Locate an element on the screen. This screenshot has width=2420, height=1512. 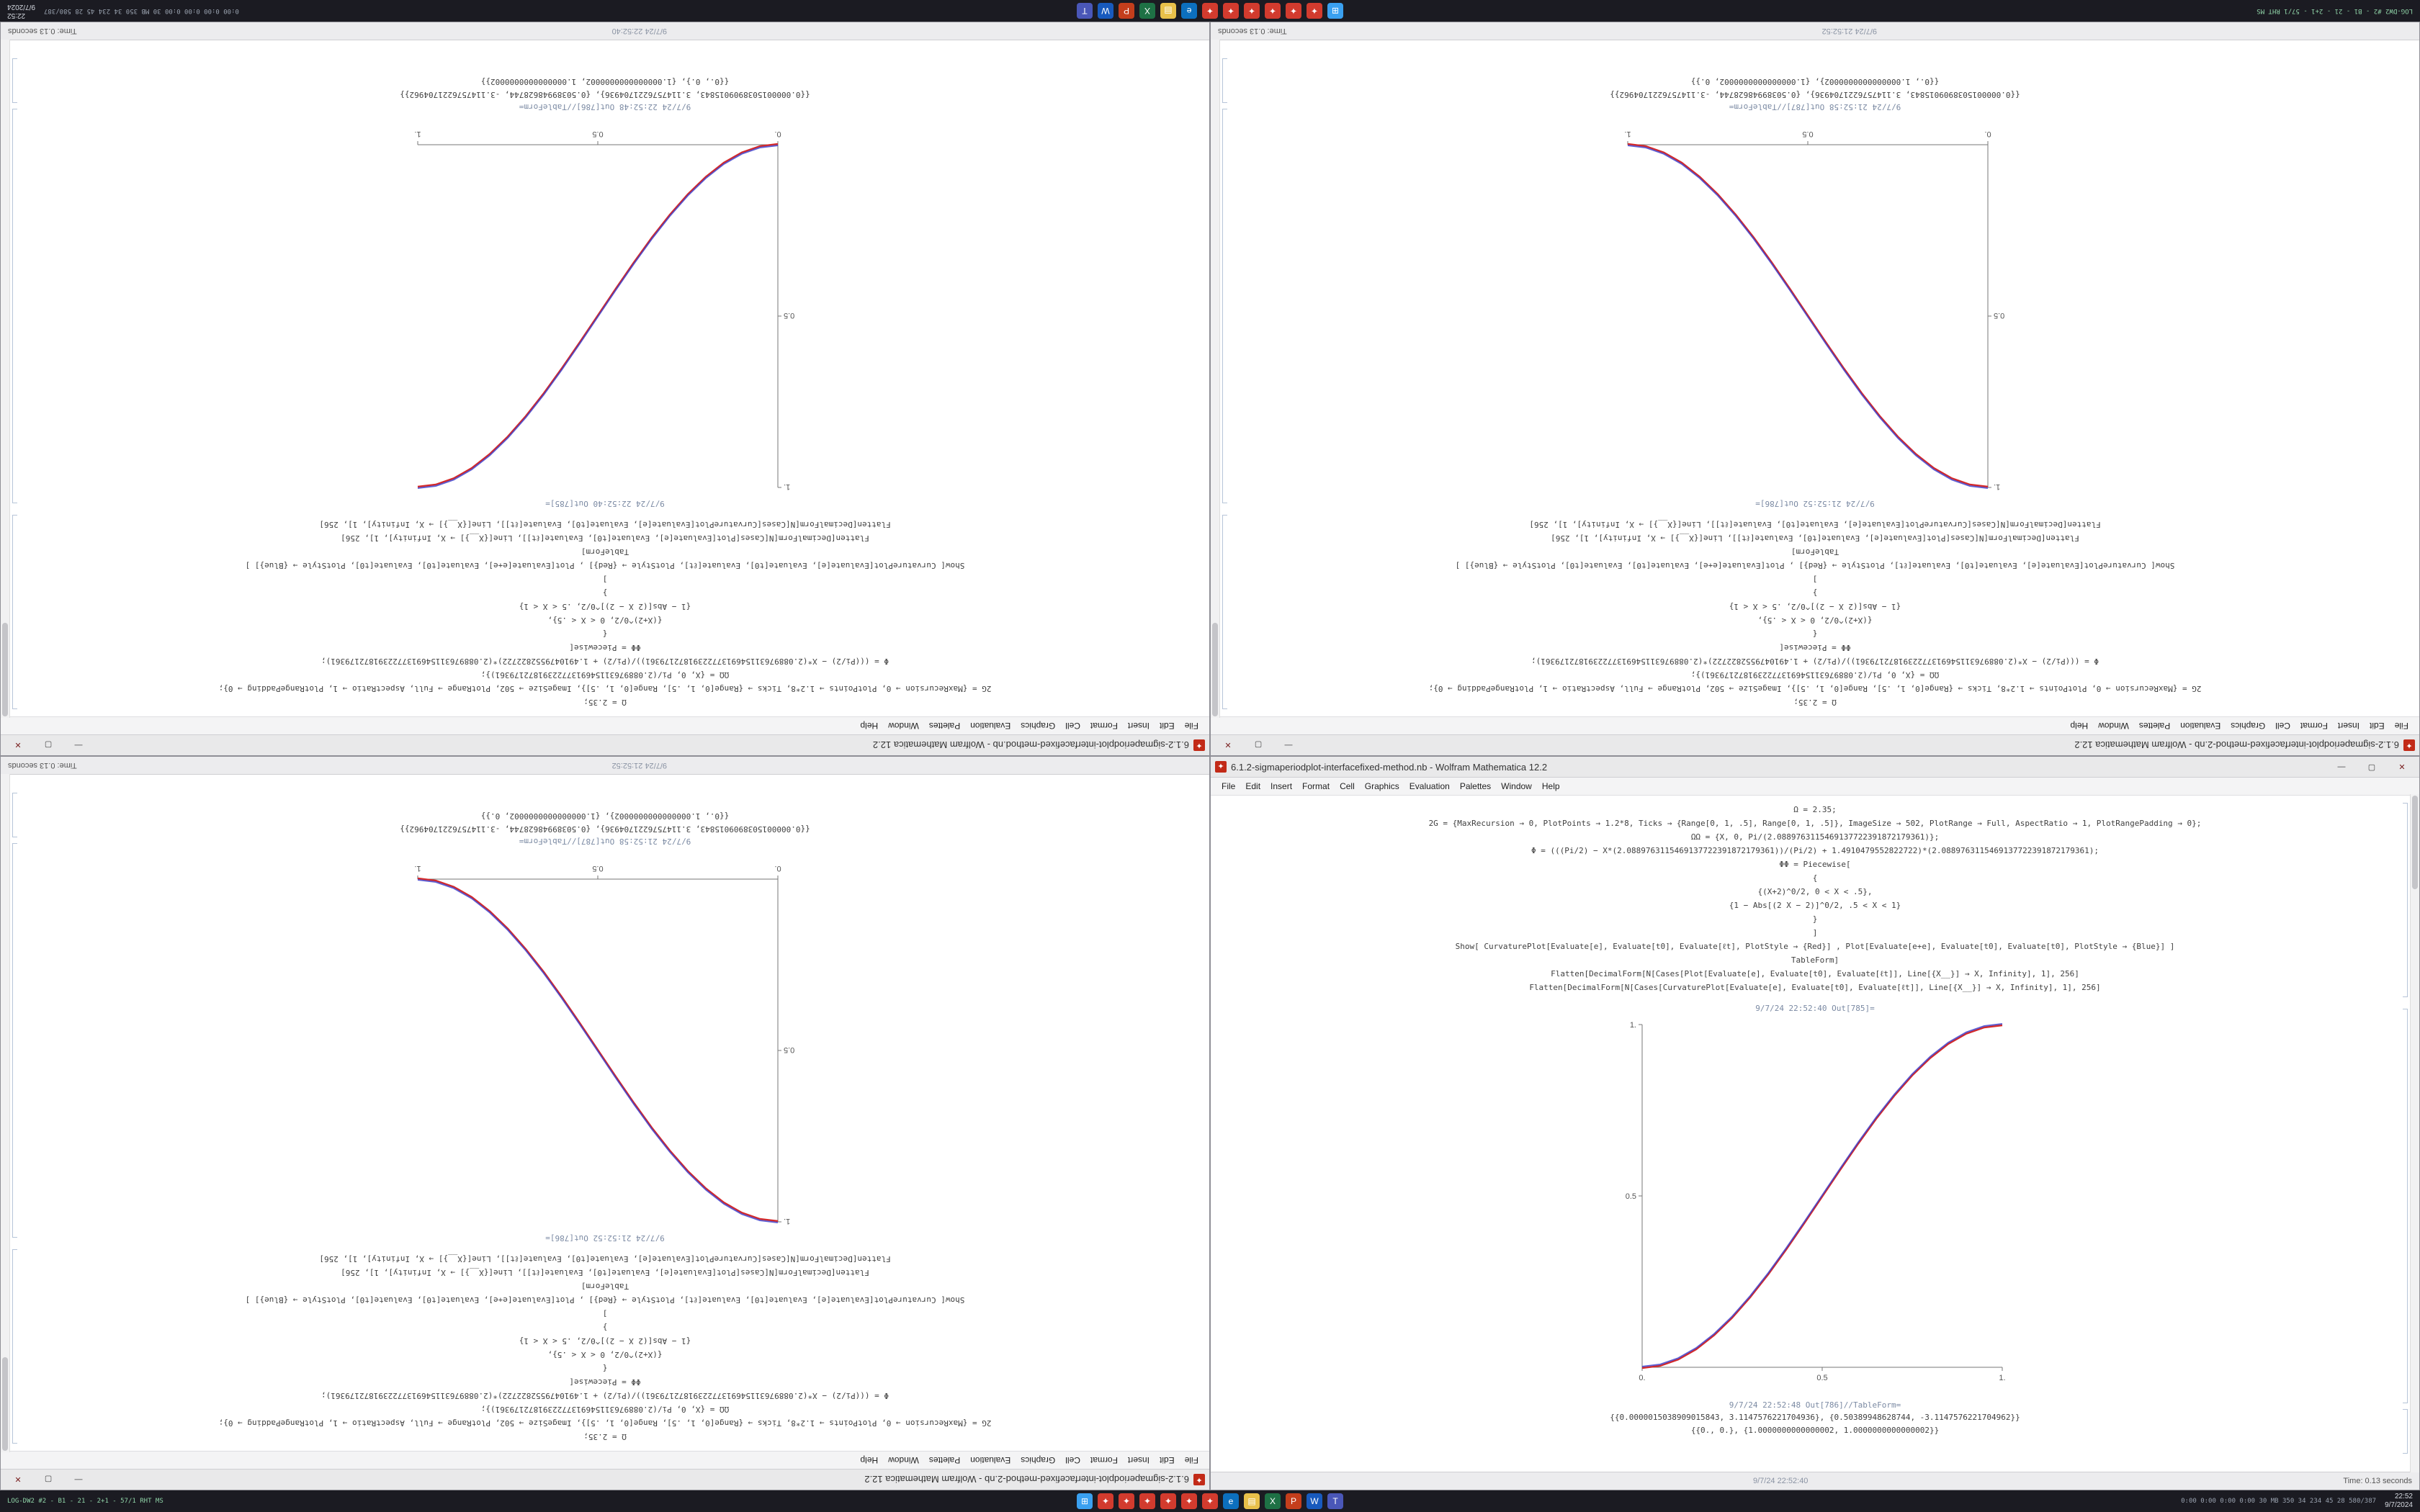
mathematica-2-icon: ✦ is located at coordinates (1126, 1501).